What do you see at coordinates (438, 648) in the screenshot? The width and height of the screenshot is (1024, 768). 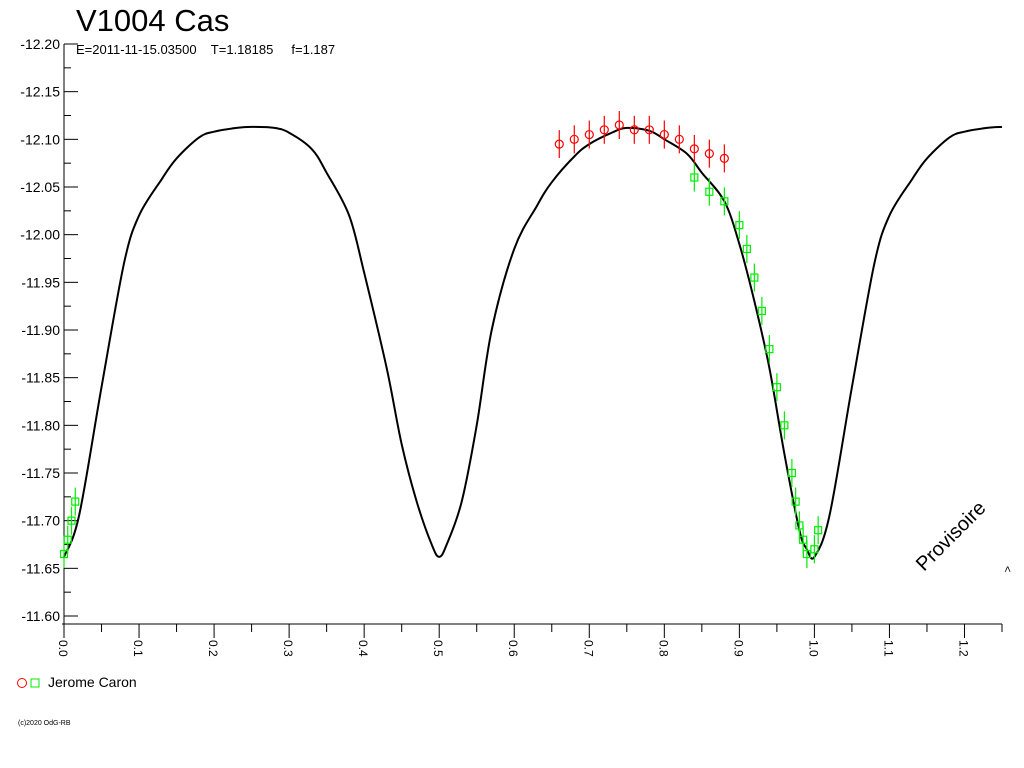 I see `x-tick-label: 0.5` at bounding box center [438, 648].